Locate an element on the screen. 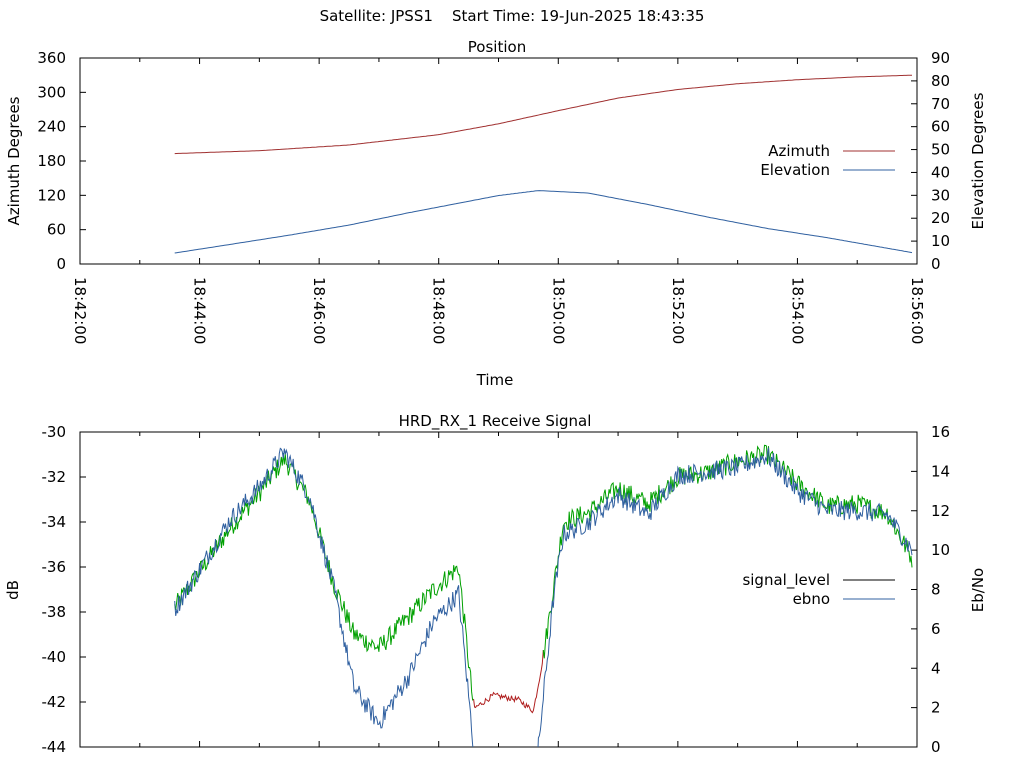  receive-signal-y2-axis: 0 2 4 6 8 10 12 14 16 is located at coordinates (930, 589).